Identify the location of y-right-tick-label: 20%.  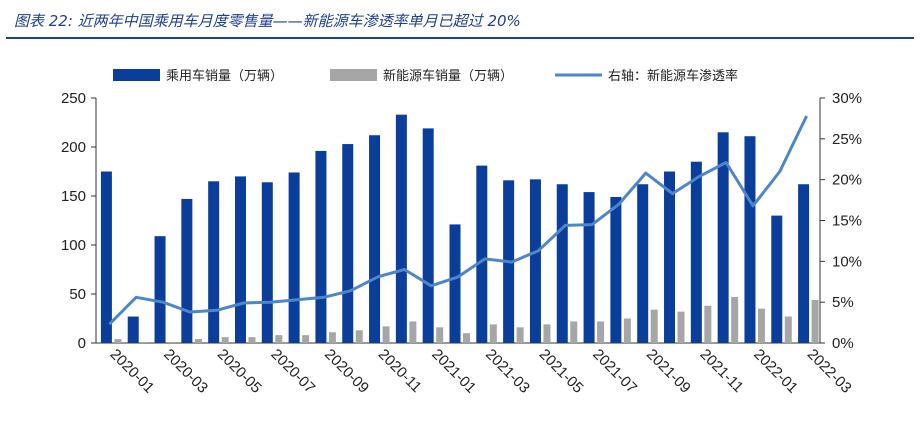
(847, 180).